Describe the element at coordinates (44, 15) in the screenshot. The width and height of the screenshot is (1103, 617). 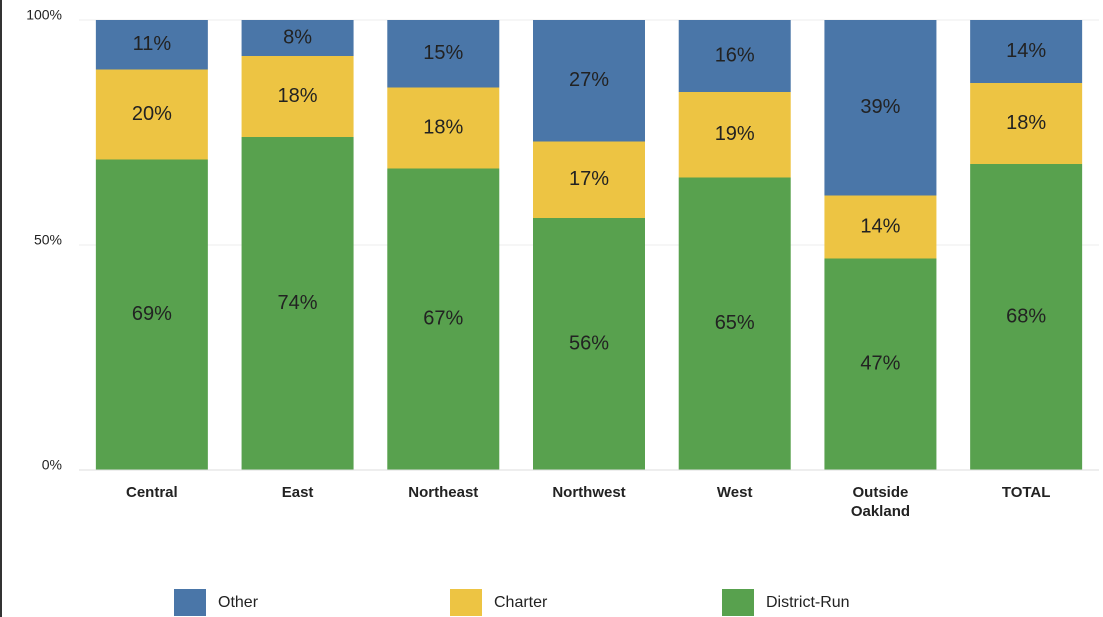
I see `y-tick-label: 100%` at that location.